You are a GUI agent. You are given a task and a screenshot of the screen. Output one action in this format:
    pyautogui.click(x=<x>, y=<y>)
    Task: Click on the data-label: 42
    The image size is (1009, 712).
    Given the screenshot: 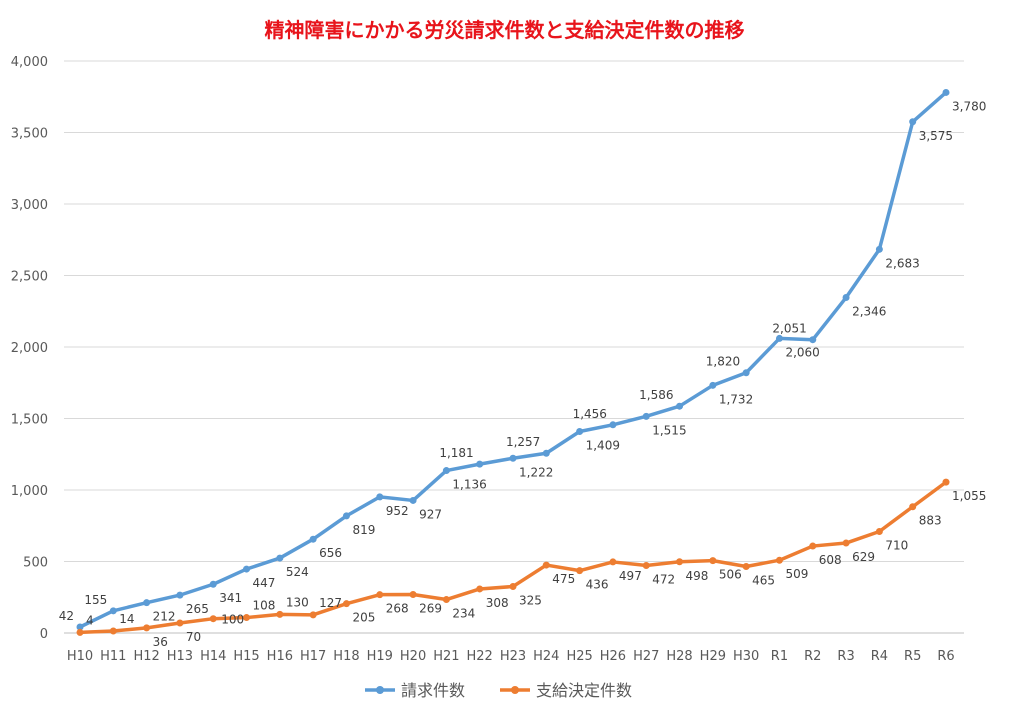 What is the action you would take?
    pyautogui.click(x=66, y=616)
    